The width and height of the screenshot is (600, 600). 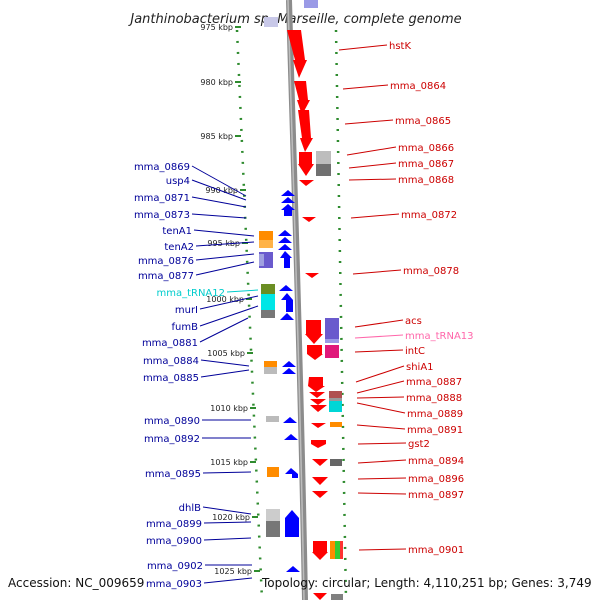 I want to click on block-mma-0901-b, so click(x=337, y=550).